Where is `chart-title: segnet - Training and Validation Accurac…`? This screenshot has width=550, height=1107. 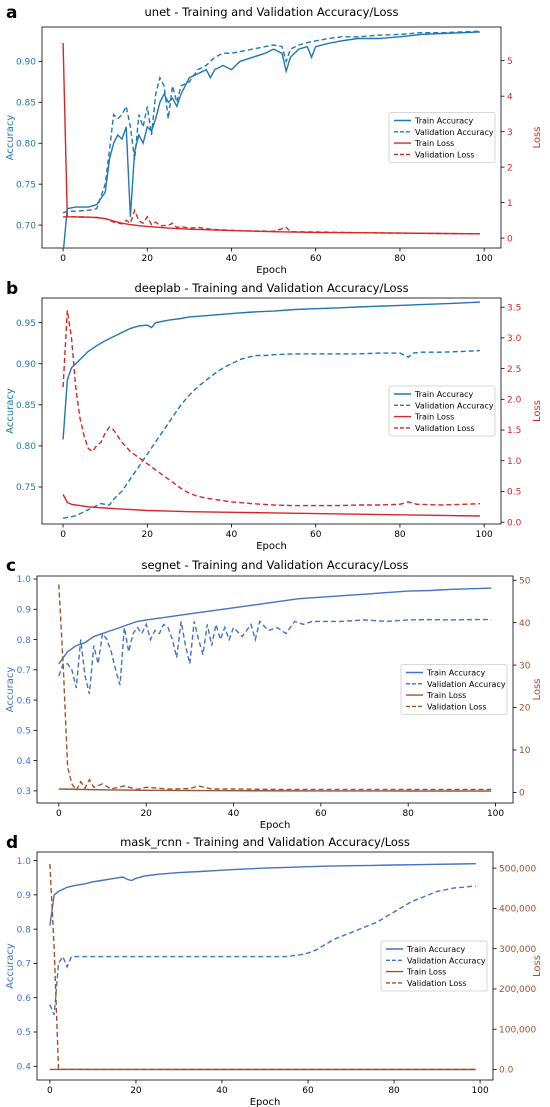
chart-title: segnet - Training and Validation Accurac… is located at coordinates (274, 565).